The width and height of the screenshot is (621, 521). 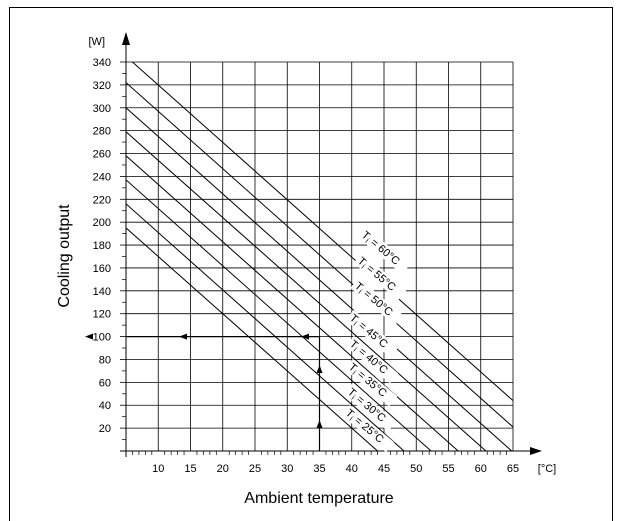 What do you see at coordinates (319, 498) in the screenshot?
I see `x-axis-title: Ambient temperature` at bounding box center [319, 498].